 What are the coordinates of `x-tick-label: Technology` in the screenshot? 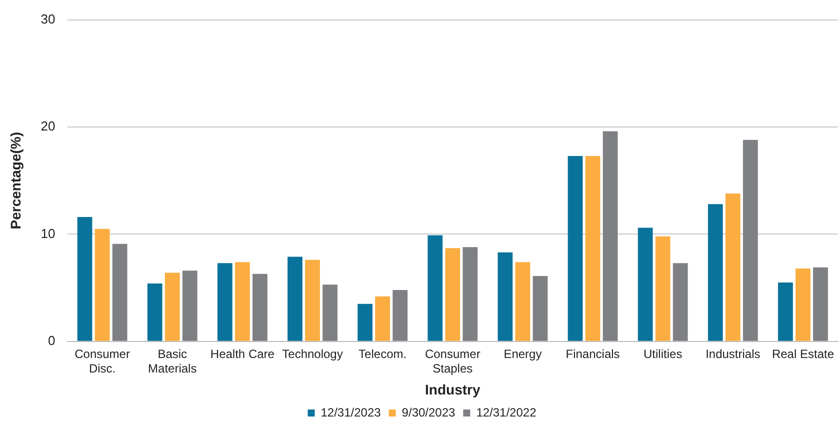 It's located at (312, 353).